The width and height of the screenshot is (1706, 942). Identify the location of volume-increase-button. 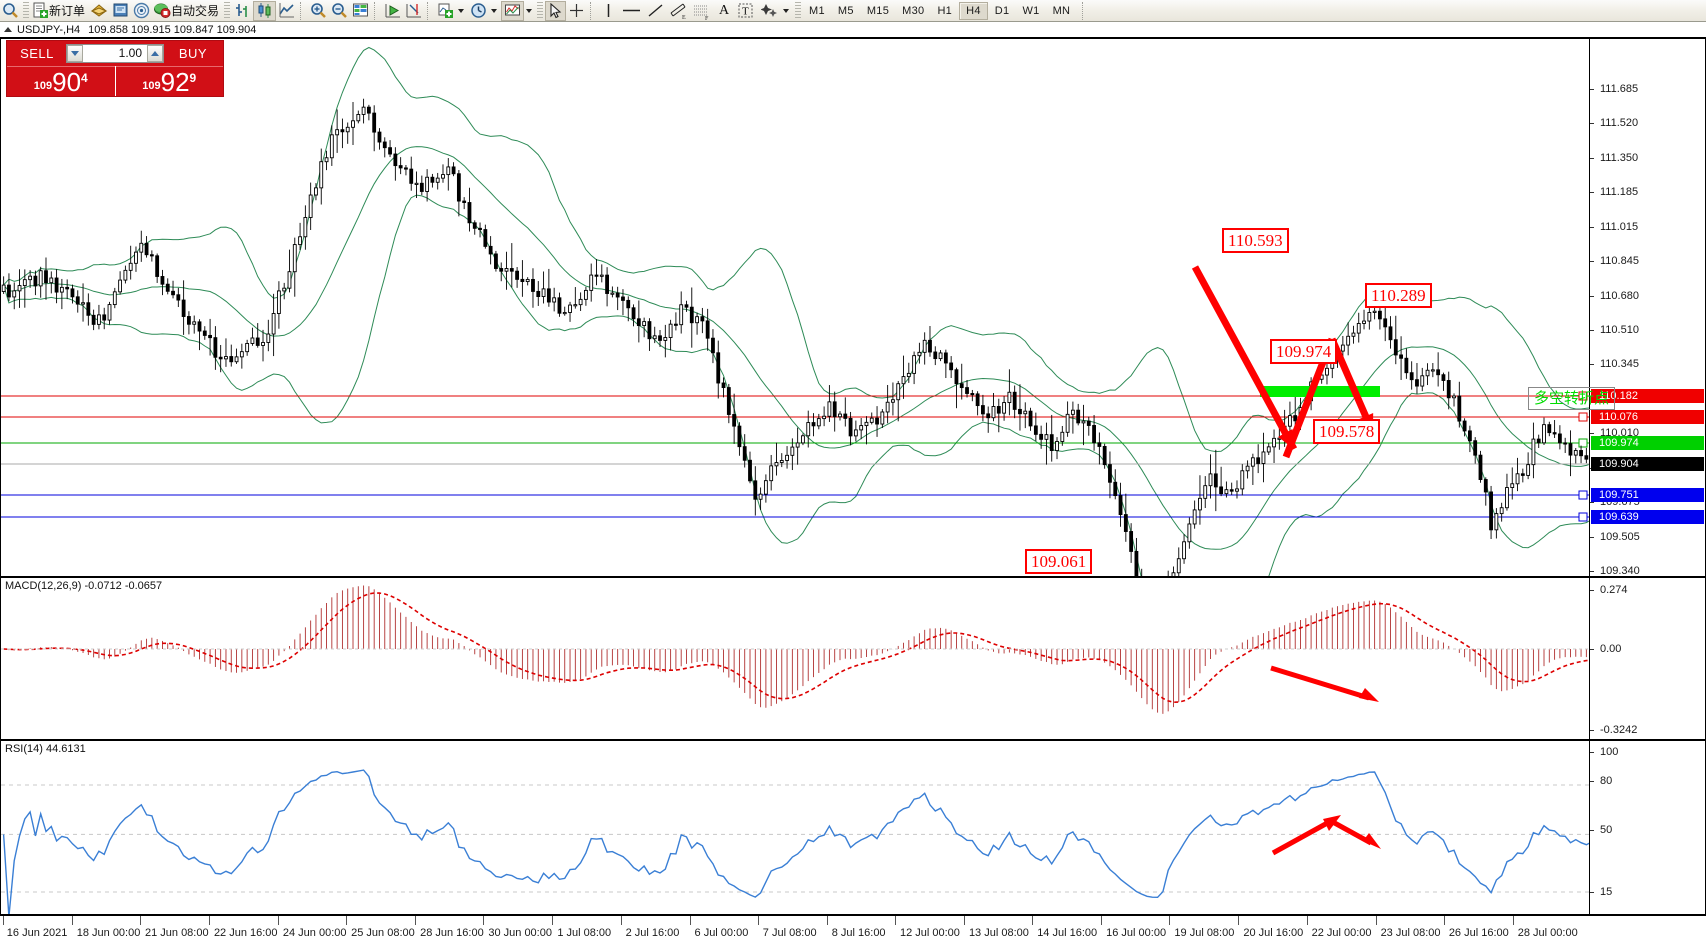
(155, 53).